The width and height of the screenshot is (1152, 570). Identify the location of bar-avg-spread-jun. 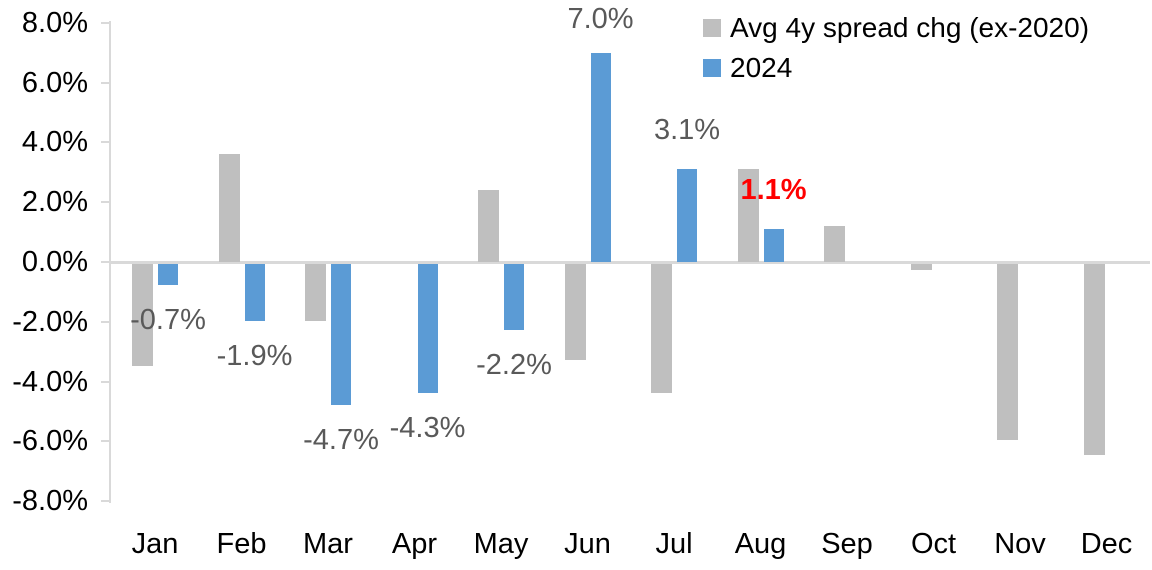
(575, 312).